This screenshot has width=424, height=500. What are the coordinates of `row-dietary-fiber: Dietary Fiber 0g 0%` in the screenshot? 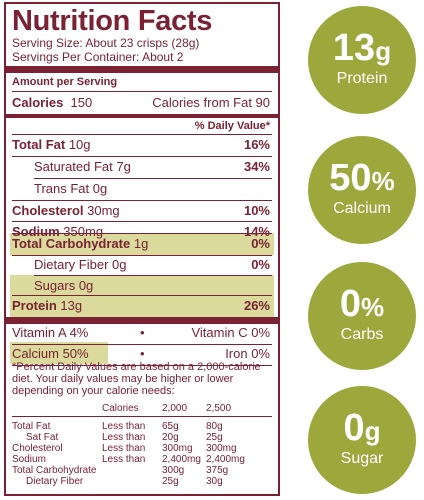 It's located at (152, 264).